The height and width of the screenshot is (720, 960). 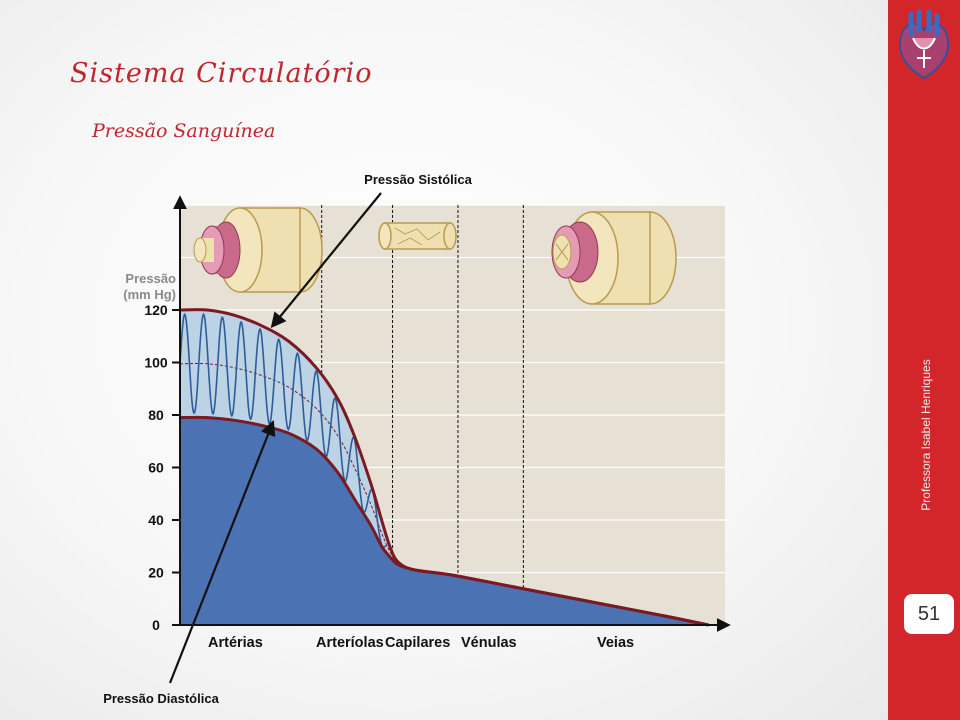 I want to click on pulse-wave, so click(x=283, y=430).